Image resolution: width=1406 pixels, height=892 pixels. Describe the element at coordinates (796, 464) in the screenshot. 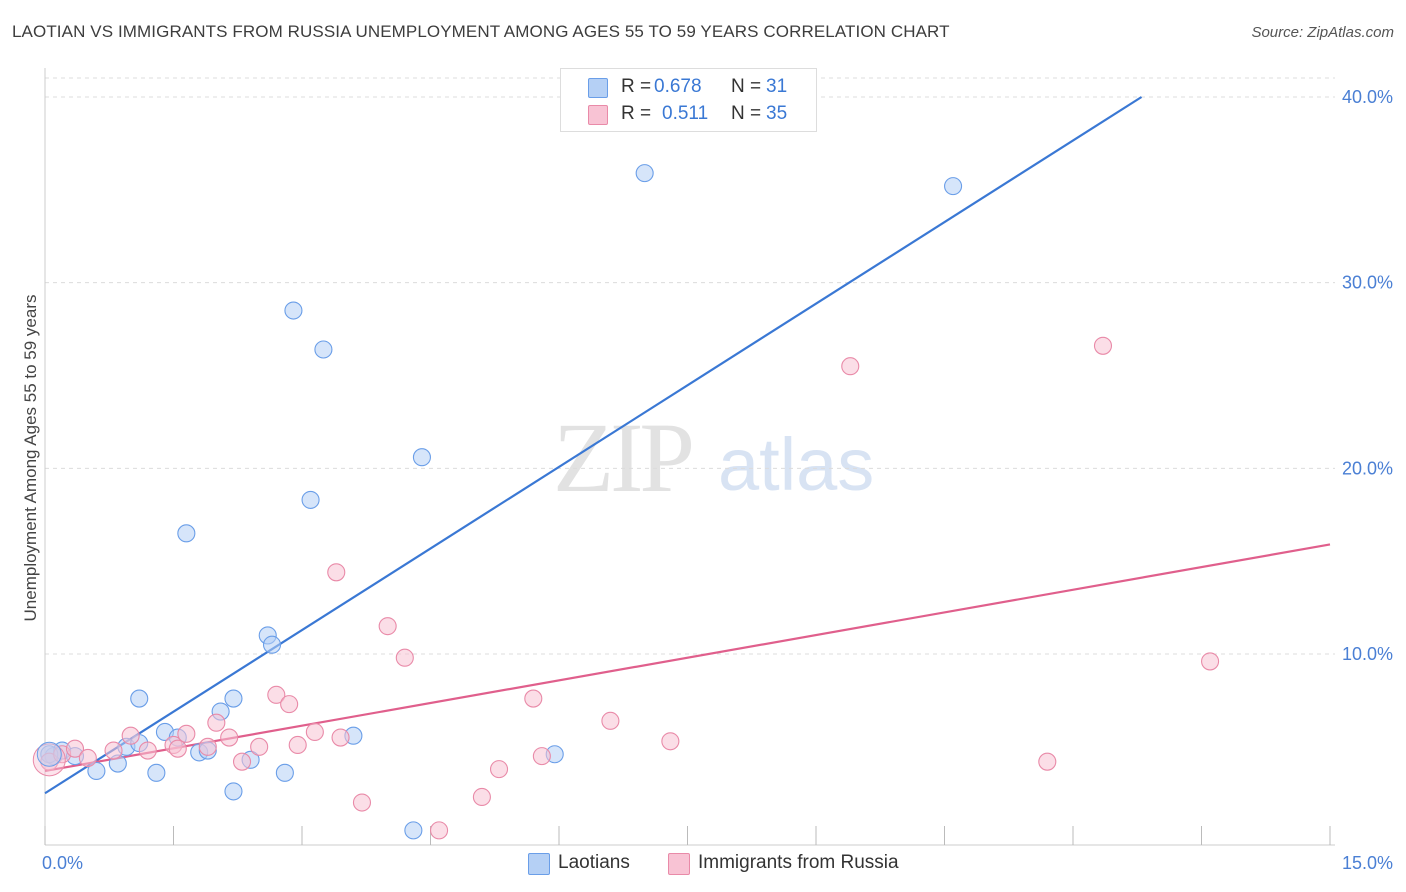

I see `watermark-atlas: atlas` at that location.